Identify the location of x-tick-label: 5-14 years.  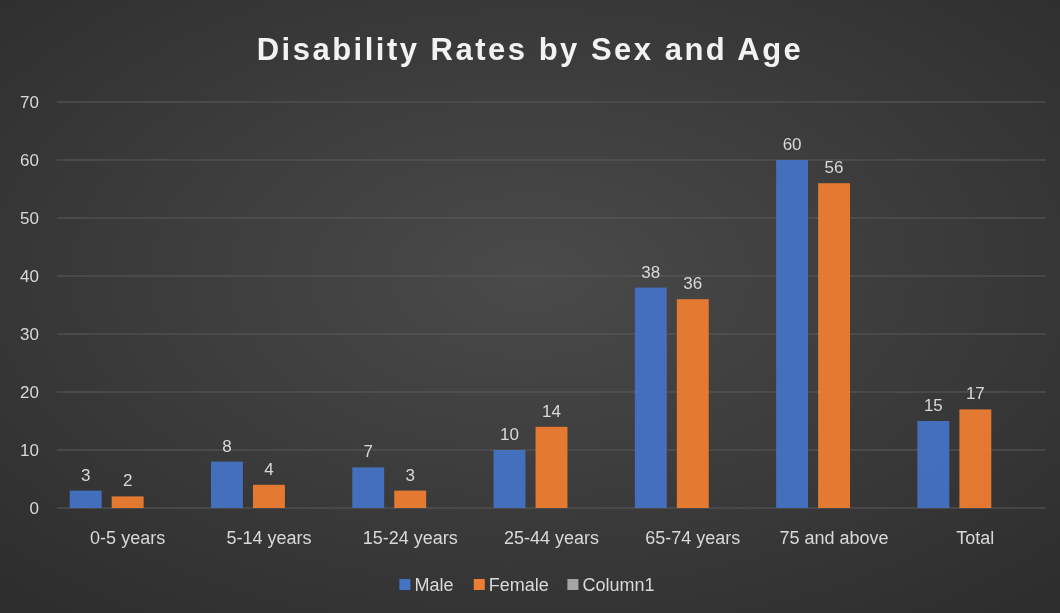
(269, 538).